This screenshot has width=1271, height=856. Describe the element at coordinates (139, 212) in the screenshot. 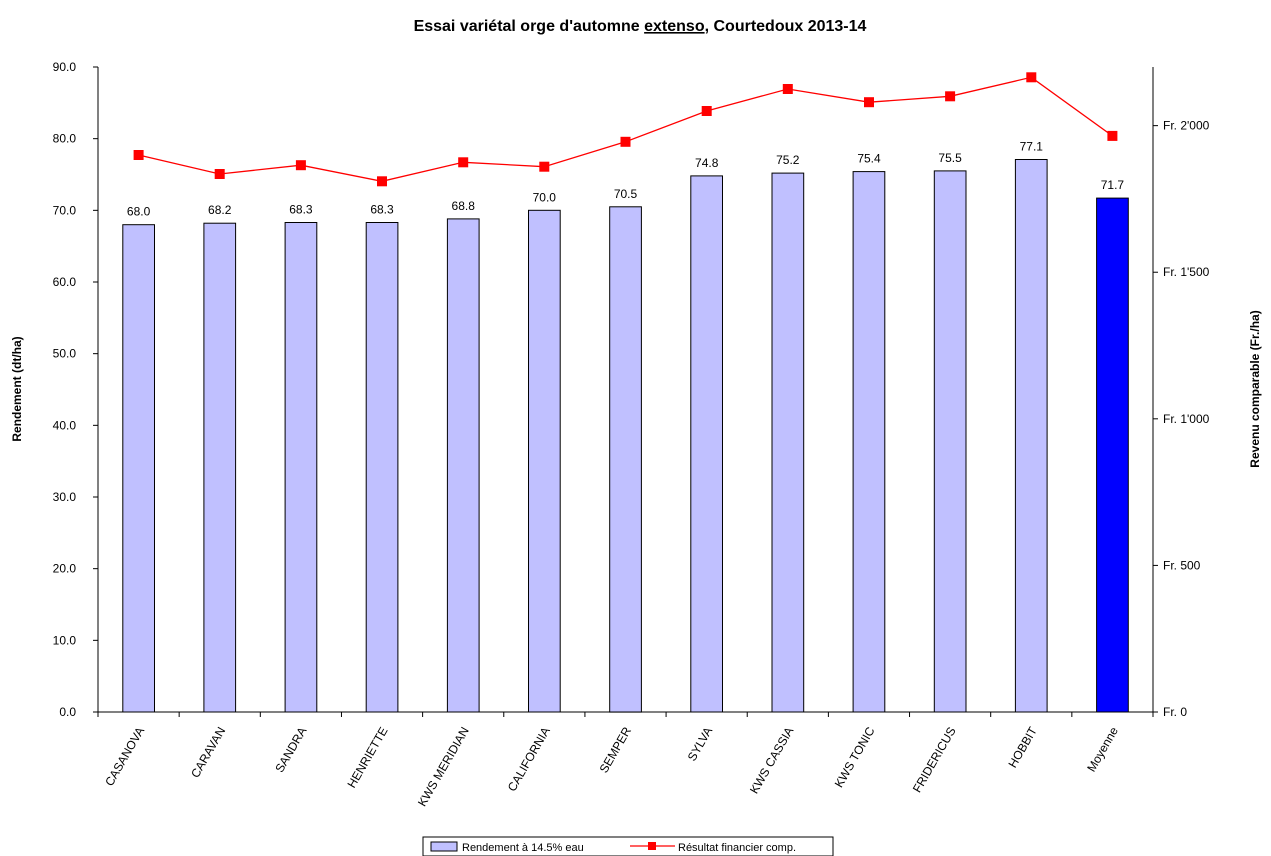

I see `bar-data-label: 68.0` at that location.